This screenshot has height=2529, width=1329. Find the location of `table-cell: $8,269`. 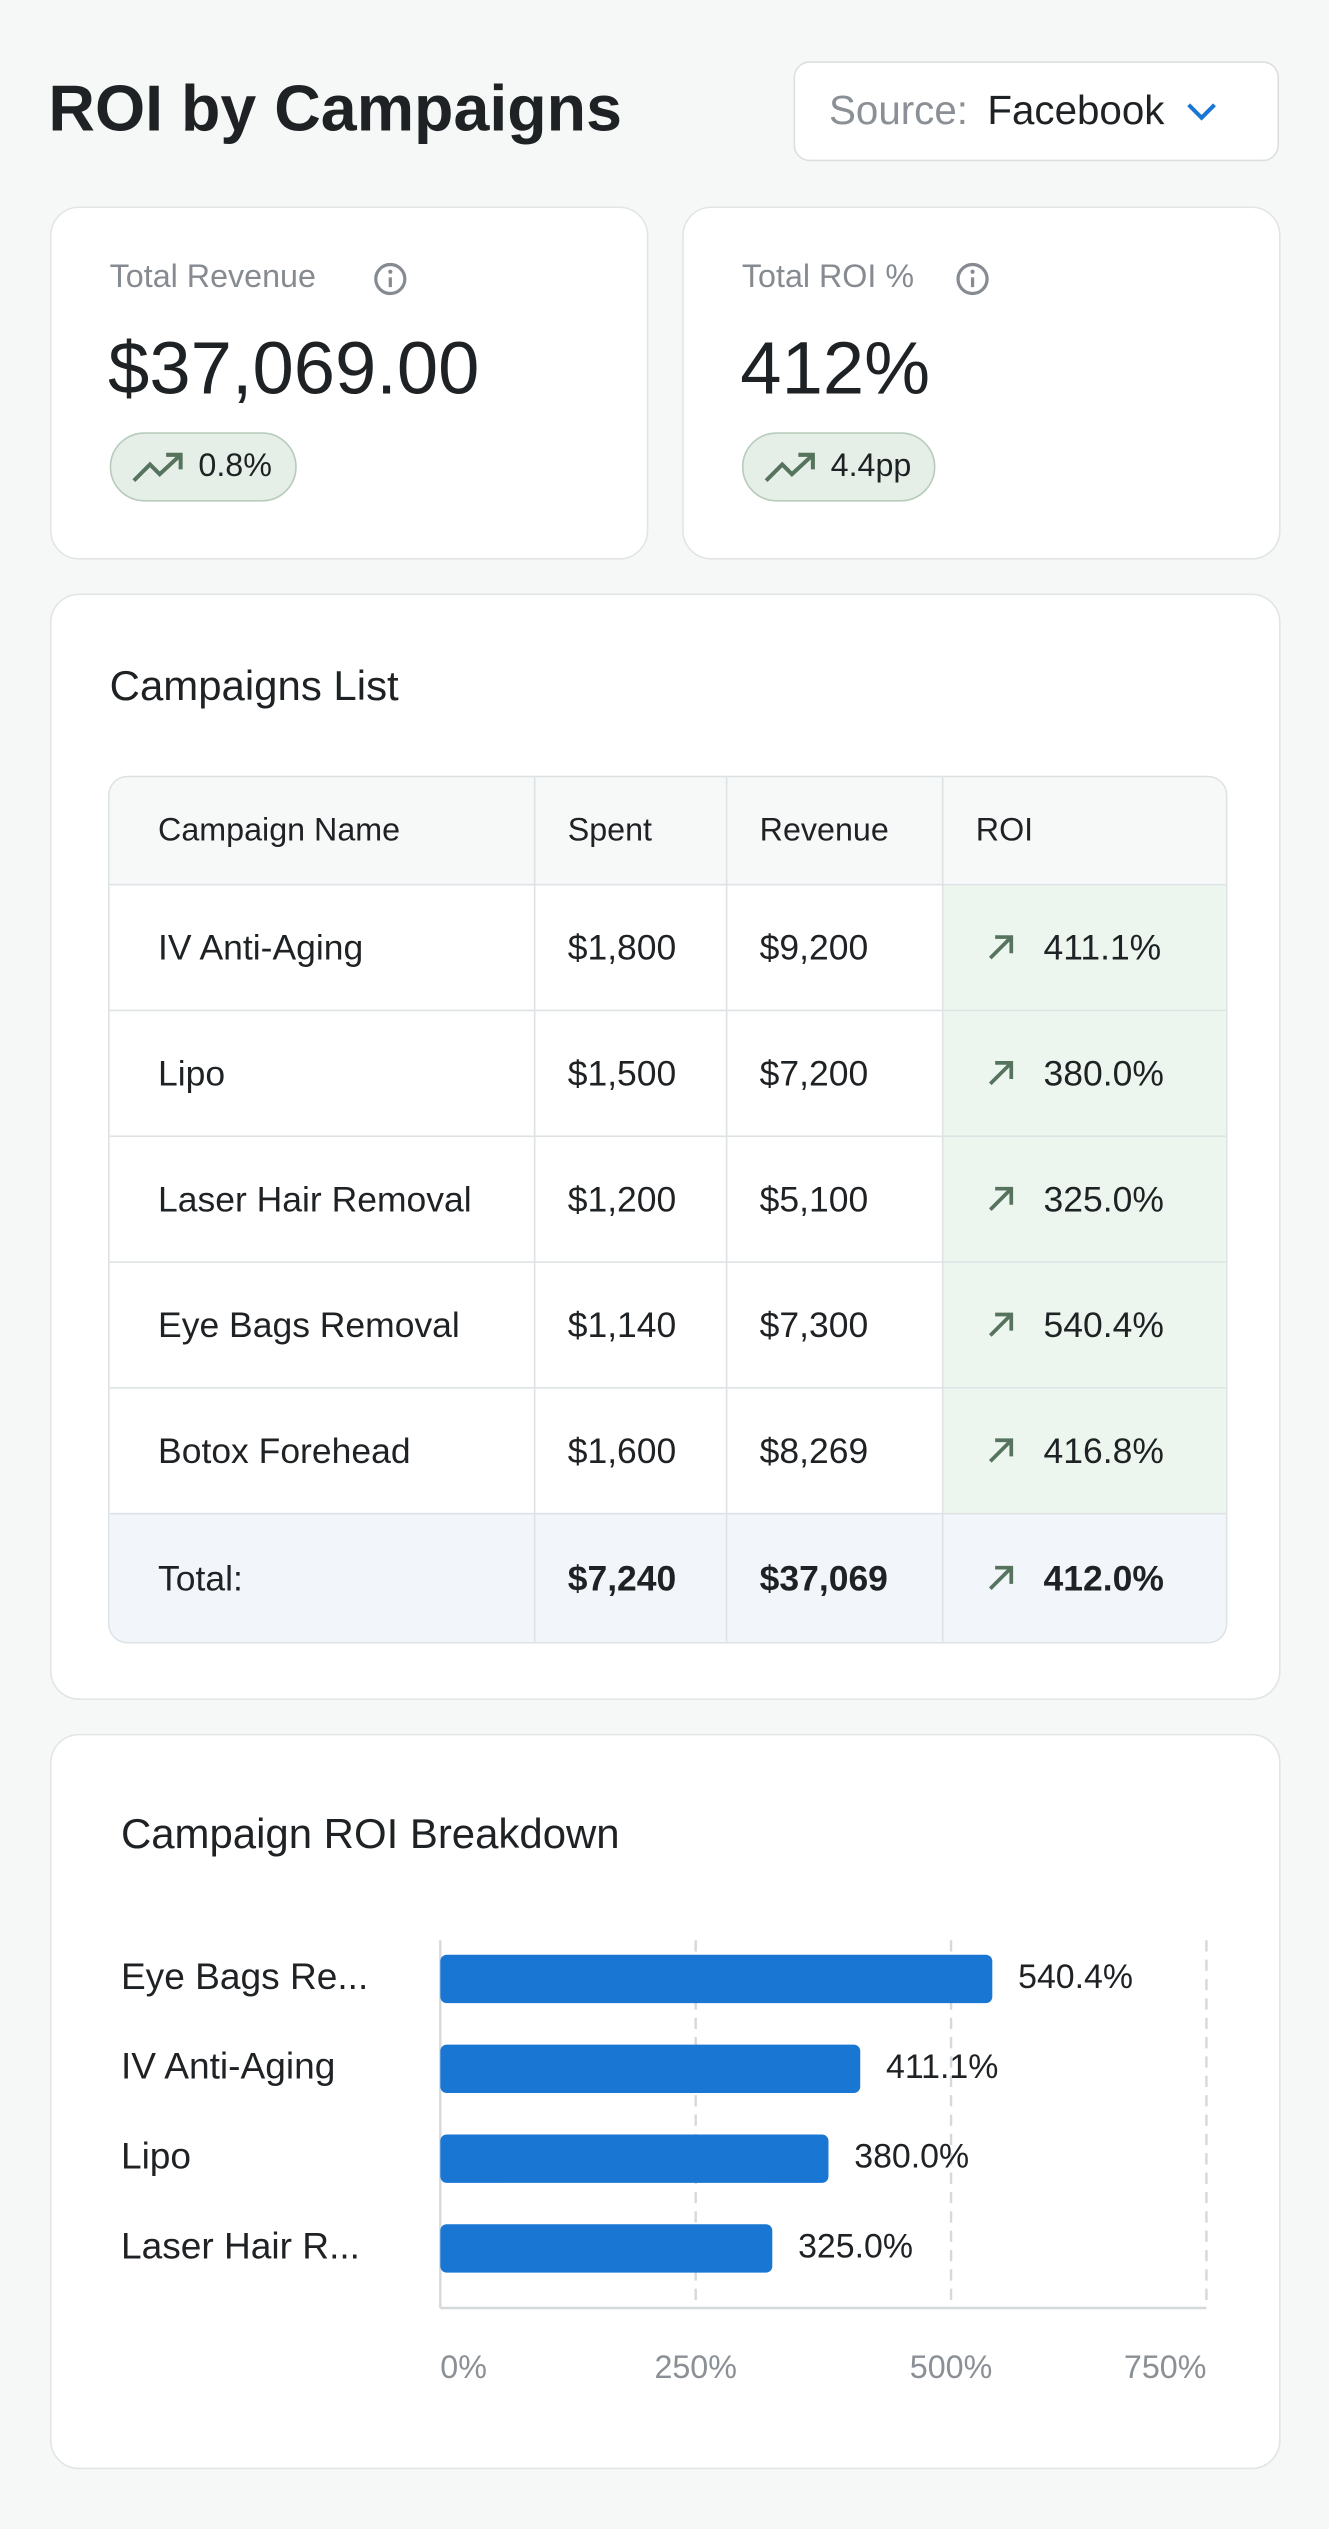

table-cell: $8,269 is located at coordinates (835, 1451).